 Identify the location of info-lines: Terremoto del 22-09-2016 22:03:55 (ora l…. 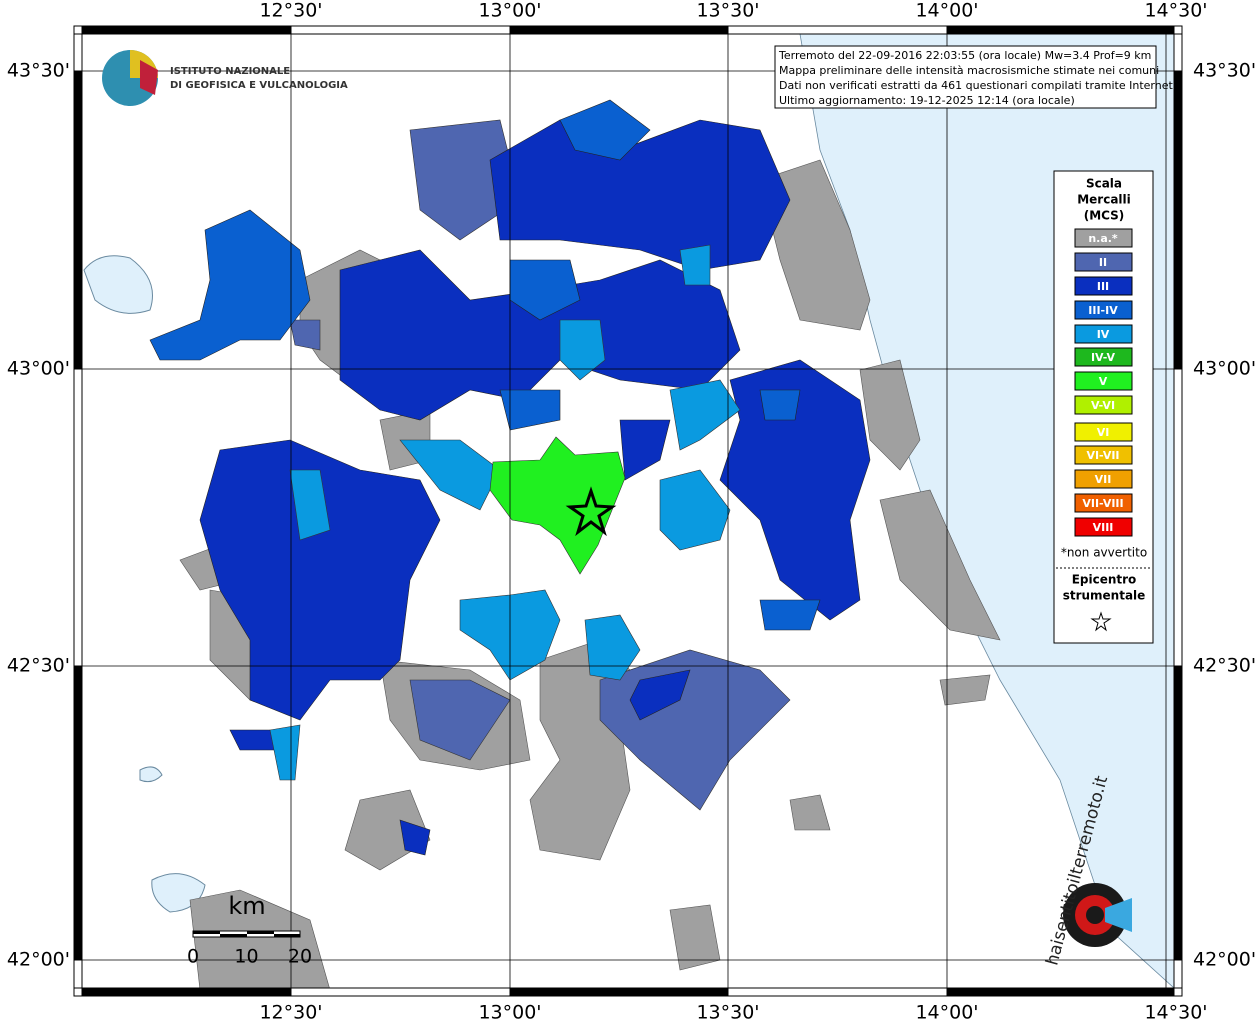
(977, 78).